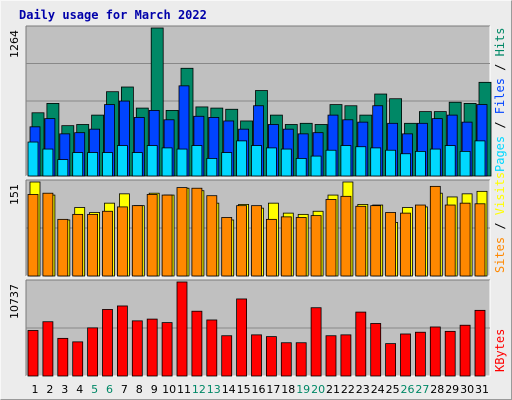 Image resolution: width=512 pixels, height=400 pixels. What do you see at coordinates (14, 194) in the screenshot?
I see `max-value-label-visitors: 151` at bounding box center [14, 194].